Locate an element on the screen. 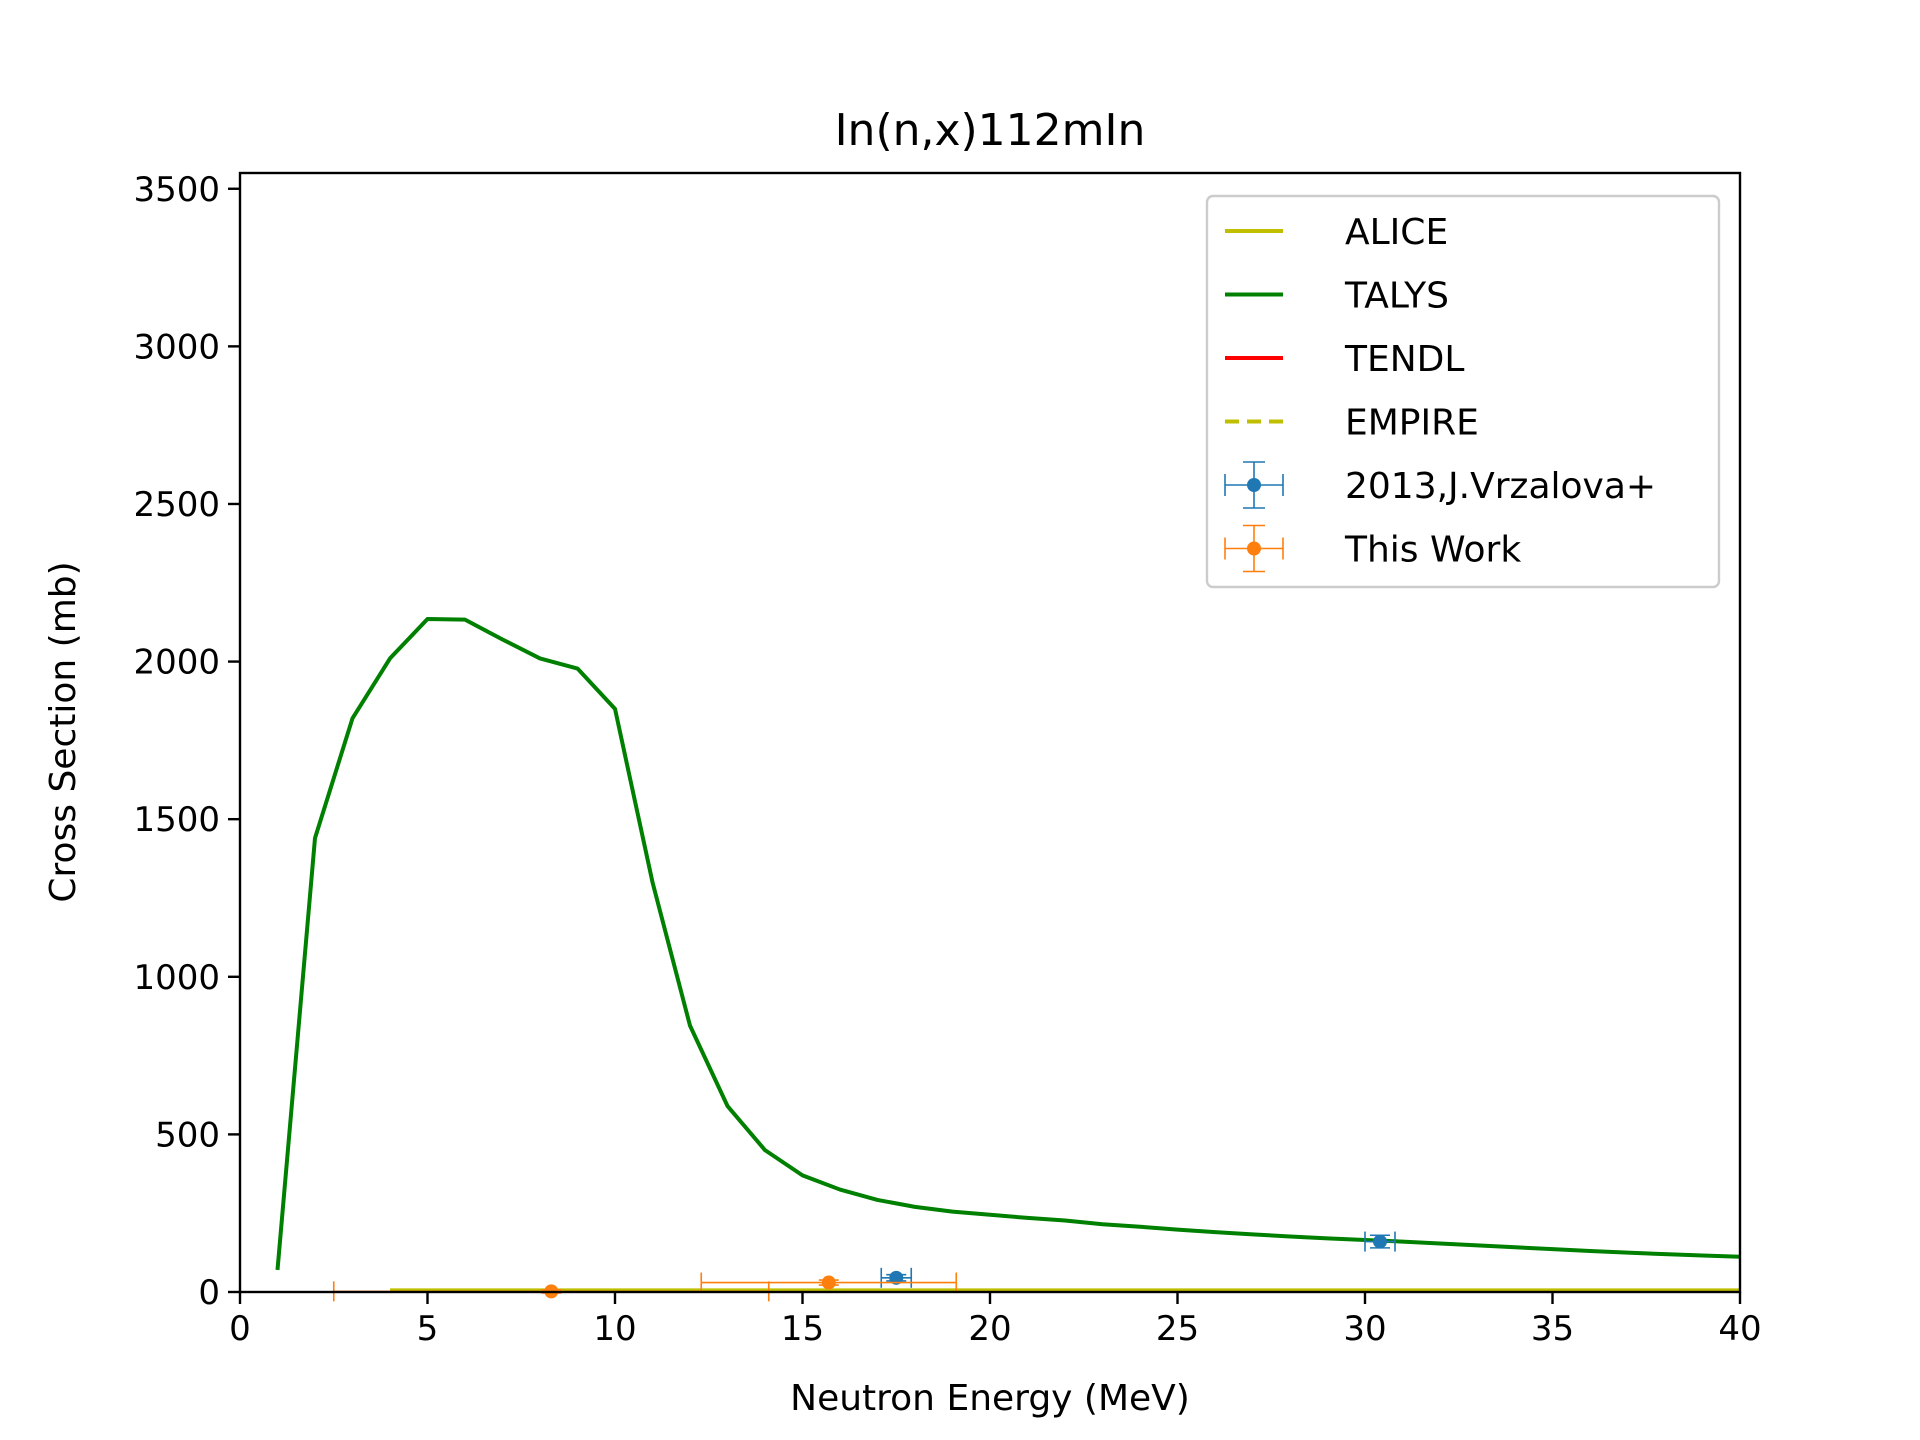 Image resolution: width=1920 pixels, height=1440 pixels. y-tick-label: 1500 is located at coordinates (176, 820).